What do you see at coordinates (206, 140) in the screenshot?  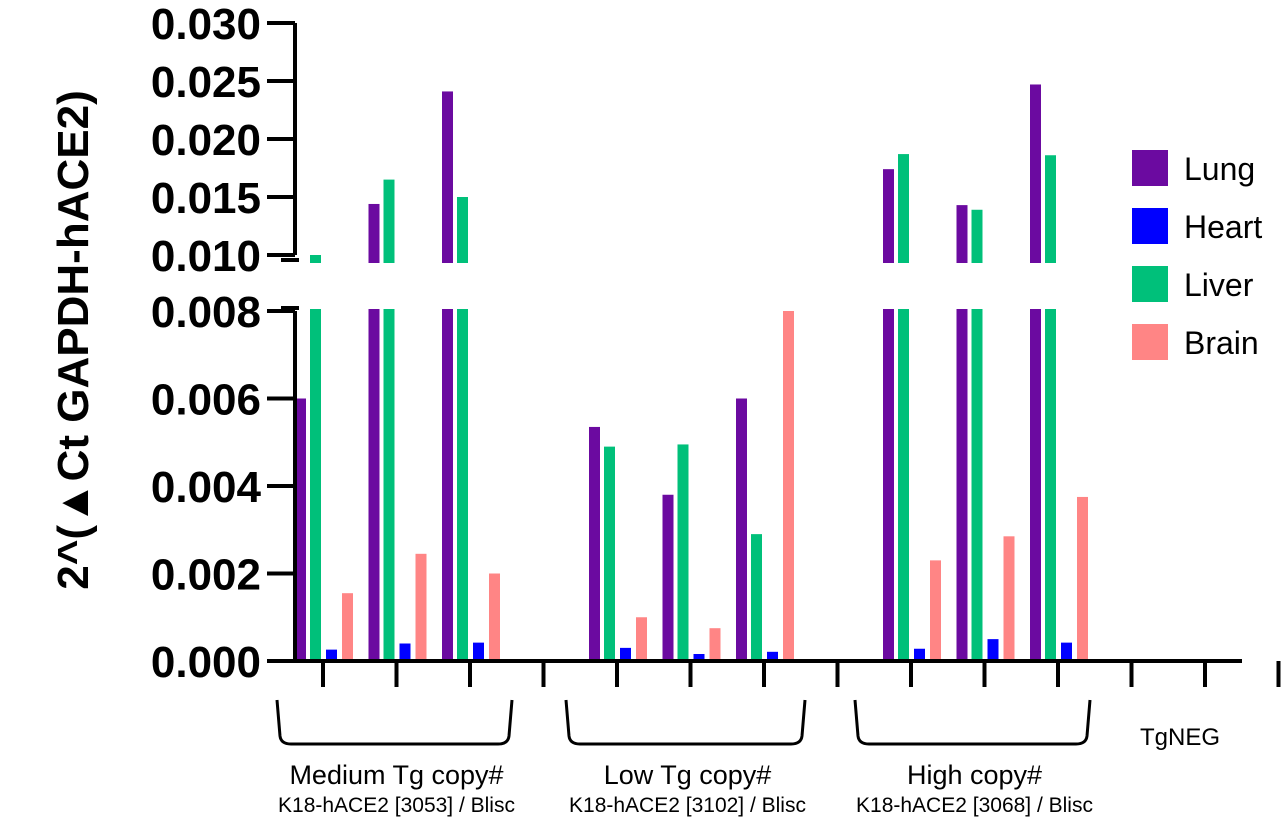 I see `y-tick-label-upper-2: 0.020` at bounding box center [206, 140].